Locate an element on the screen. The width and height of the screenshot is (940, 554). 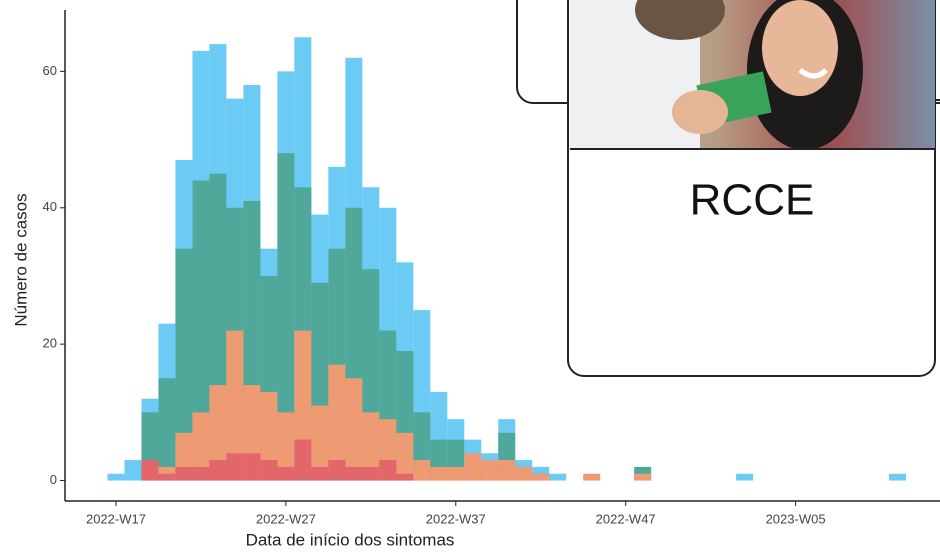
x-tick-label: 2023-W05 is located at coordinates (796, 518).